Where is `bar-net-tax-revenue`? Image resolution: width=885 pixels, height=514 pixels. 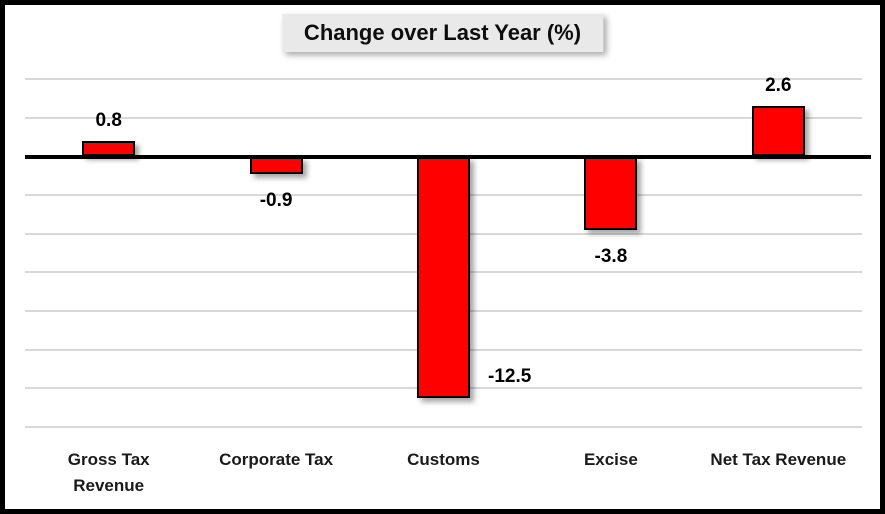 bar-net-tax-revenue is located at coordinates (778, 131).